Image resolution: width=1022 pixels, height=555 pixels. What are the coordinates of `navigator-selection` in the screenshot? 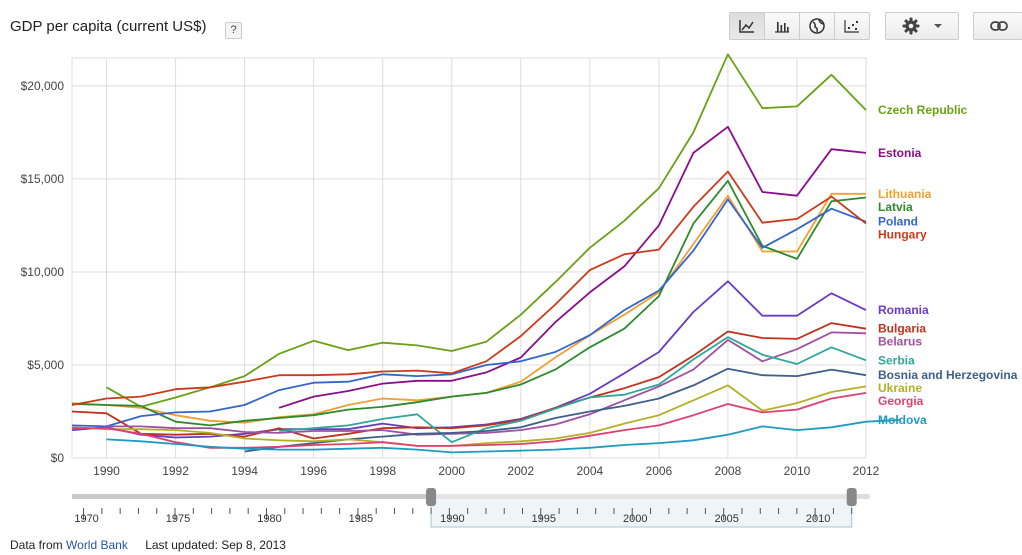 It's located at (641, 512).